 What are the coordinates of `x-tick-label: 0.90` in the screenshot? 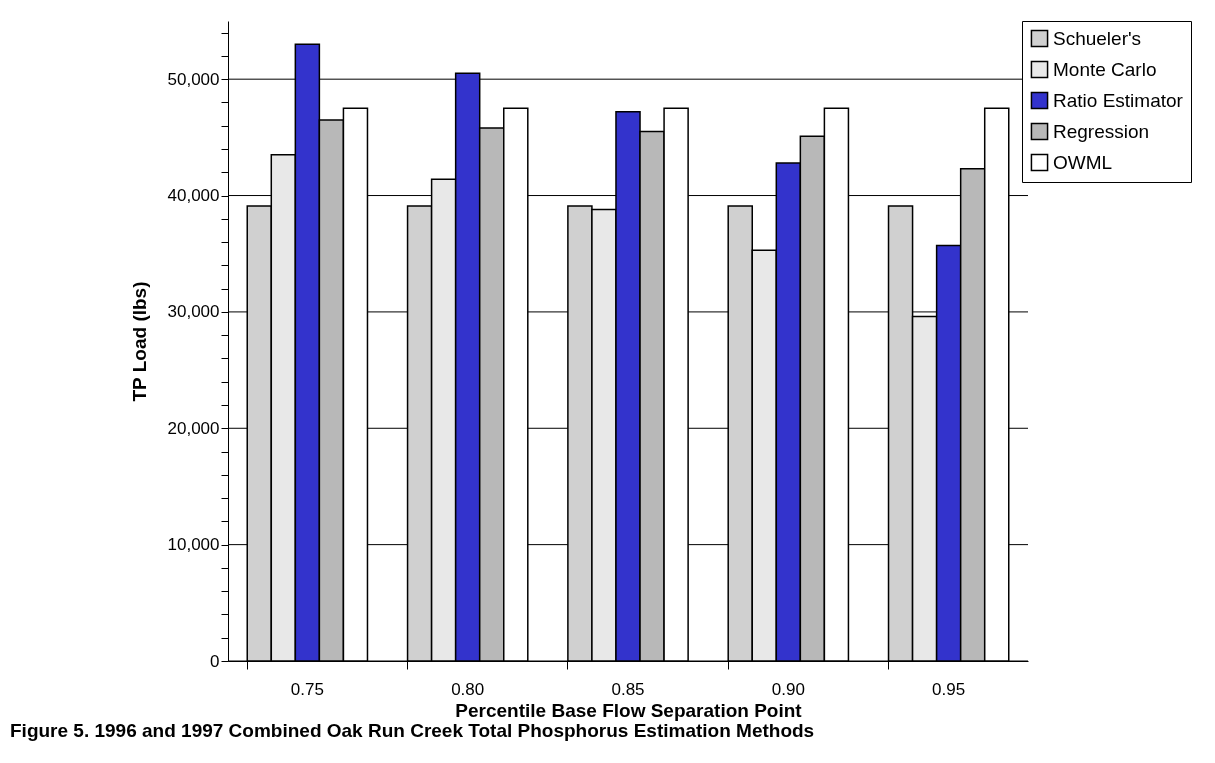 It's located at (788, 689).